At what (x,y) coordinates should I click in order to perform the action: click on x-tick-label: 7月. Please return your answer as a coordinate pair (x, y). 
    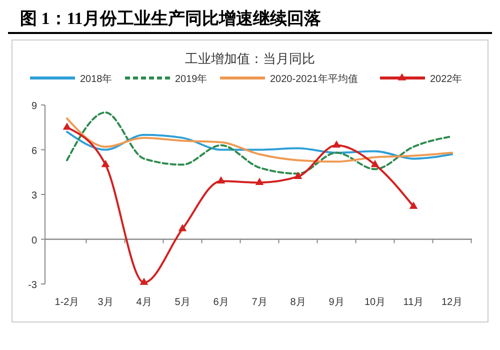
    Looking at the image, I should click on (260, 302).